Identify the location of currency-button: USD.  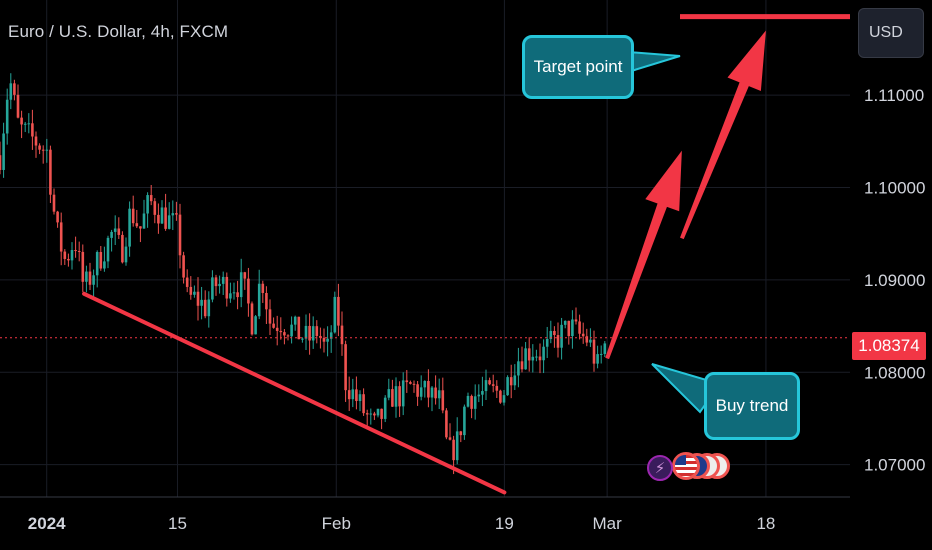
(891, 33).